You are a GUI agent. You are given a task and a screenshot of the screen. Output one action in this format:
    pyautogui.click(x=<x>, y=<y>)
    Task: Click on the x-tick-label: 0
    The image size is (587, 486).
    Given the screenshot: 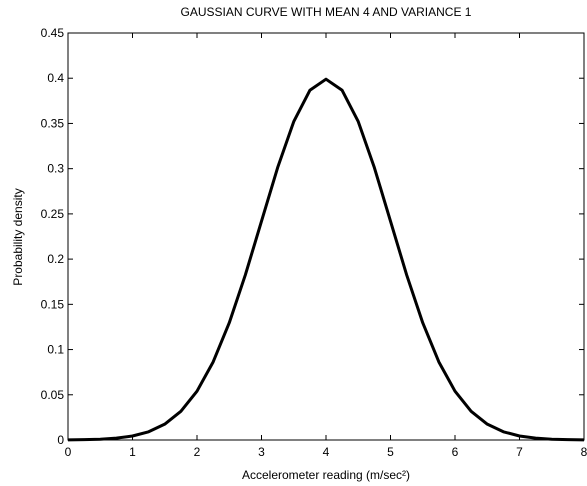 What is the action you would take?
    pyautogui.click(x=68, y=452)
    